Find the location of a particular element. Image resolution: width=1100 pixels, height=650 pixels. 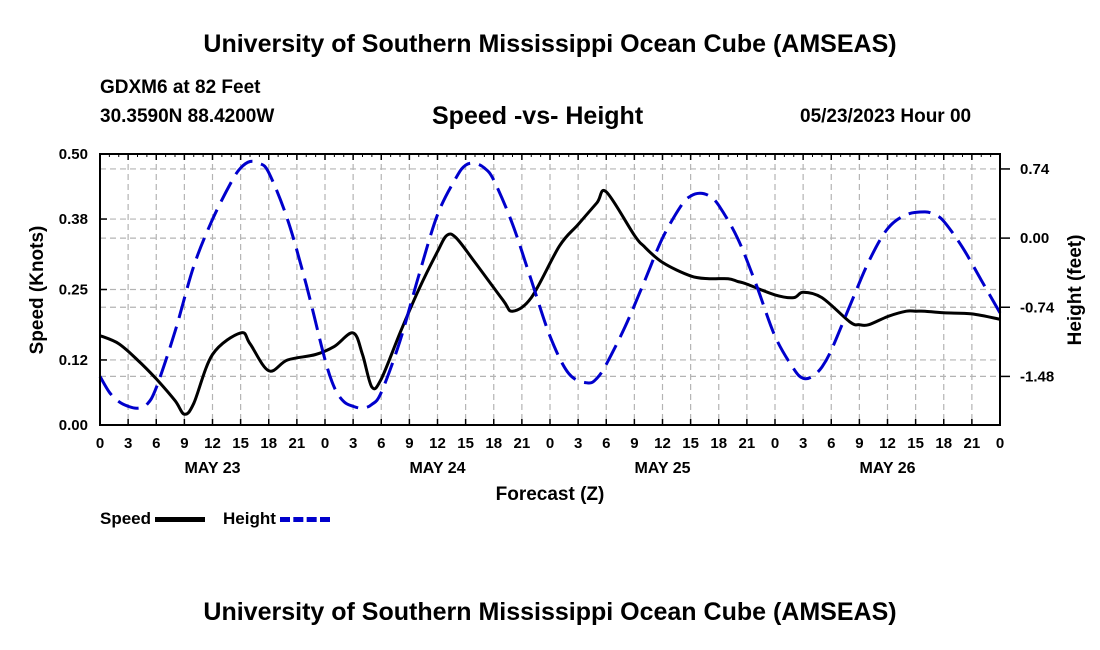

day-label: MAY 24 is located at coordinates (437, 468).